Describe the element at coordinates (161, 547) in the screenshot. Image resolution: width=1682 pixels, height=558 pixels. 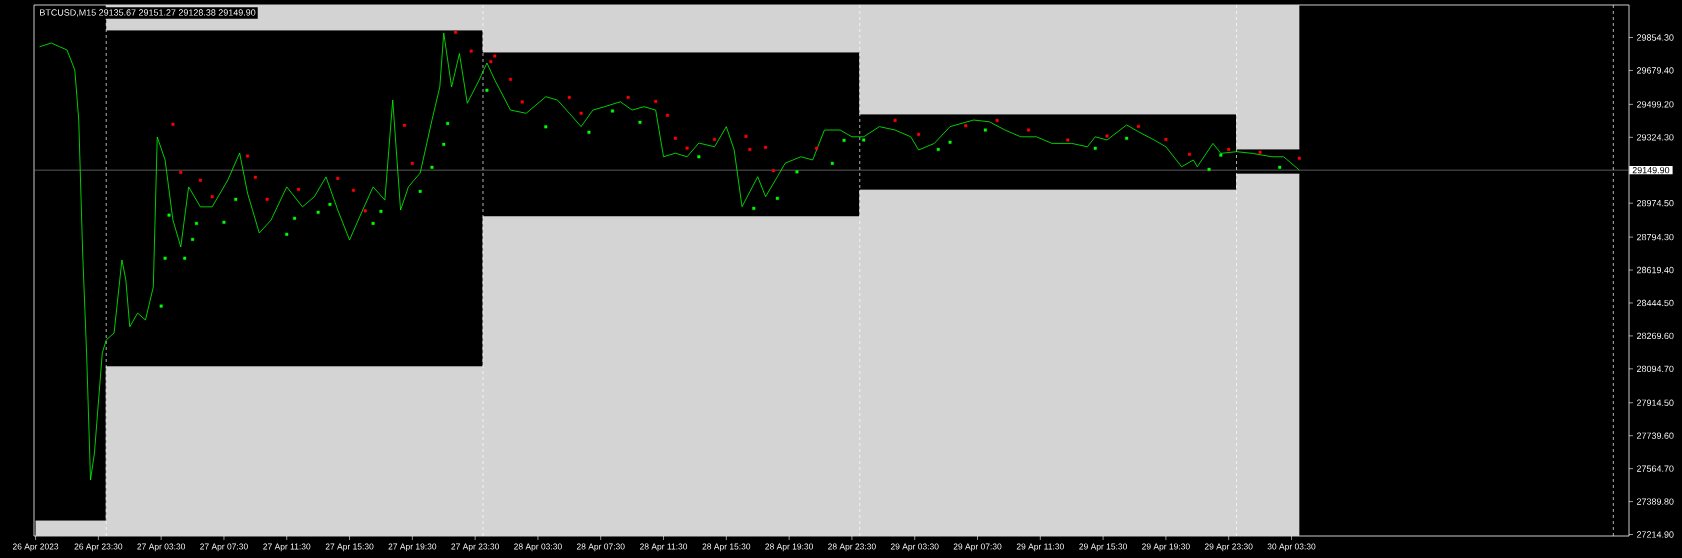
I see `x-tick-label: 27 Apr 03:30` at that location.